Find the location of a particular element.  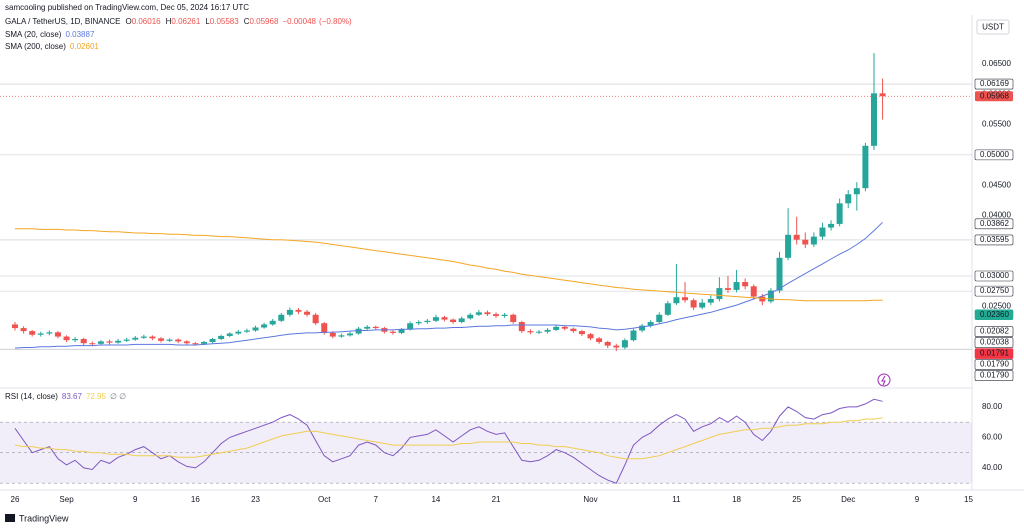

indicator-name: SMA (20, close) is located at coordinates (33, 34).